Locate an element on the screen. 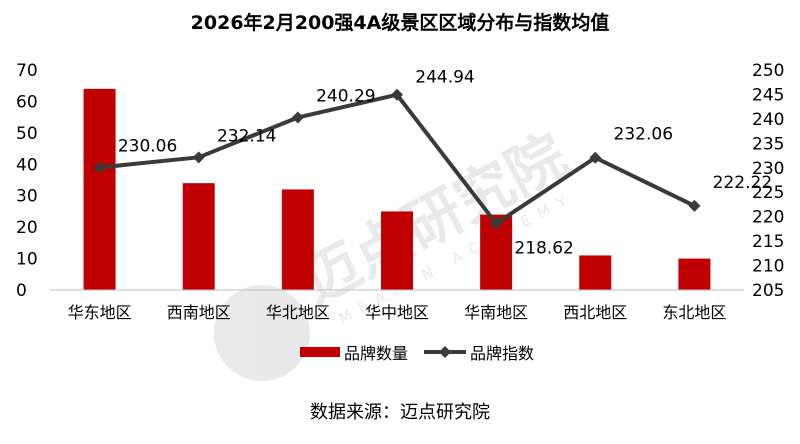  right-axis-tick-label: 205 is located at coordinates (768, 291).